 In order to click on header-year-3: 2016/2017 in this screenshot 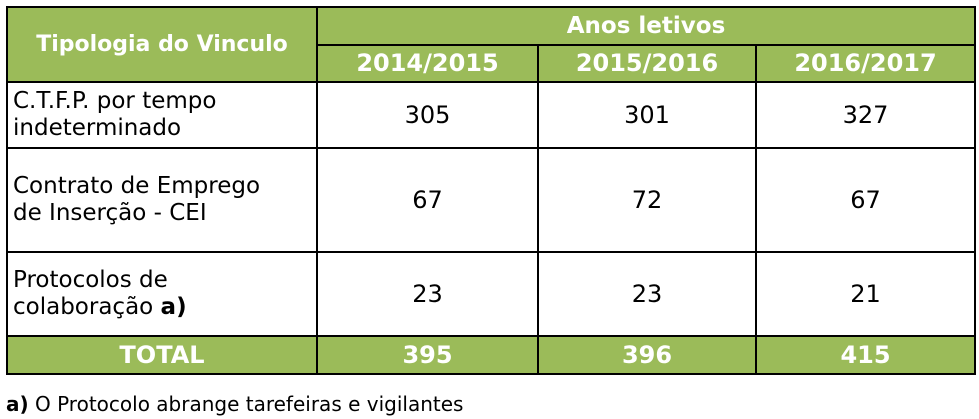, I will do `click(865, 63)`.